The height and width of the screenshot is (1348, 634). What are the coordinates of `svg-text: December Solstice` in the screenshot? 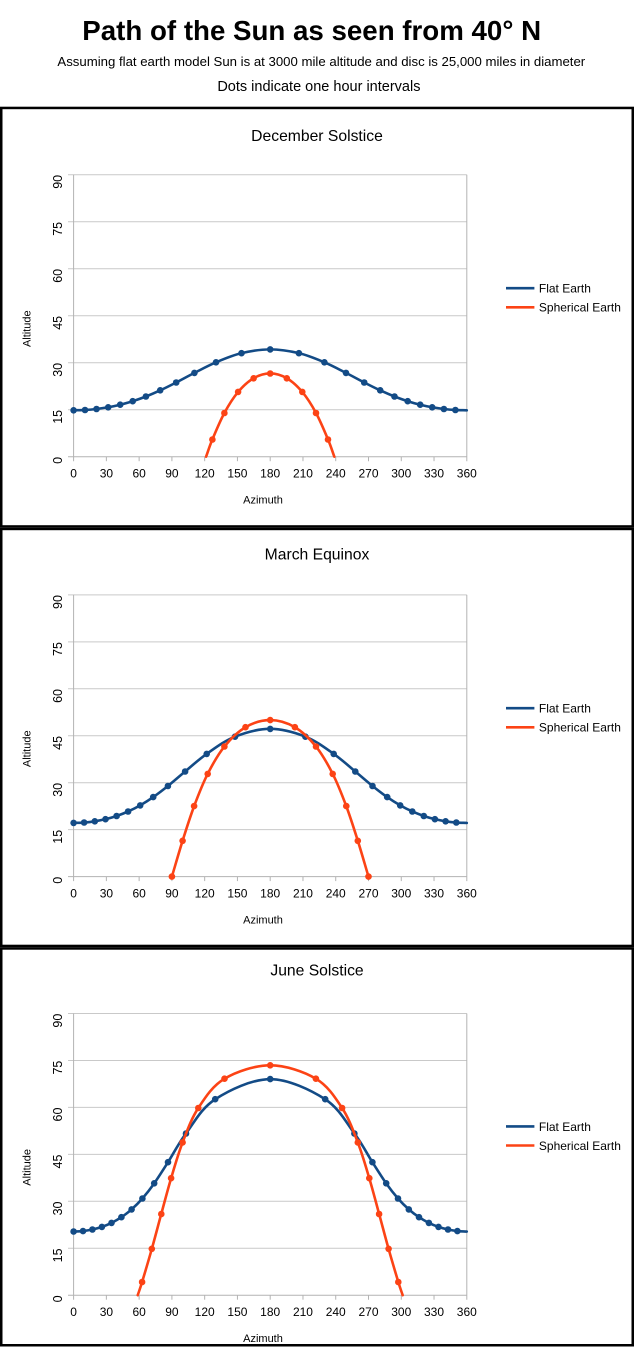 It's located at (317, 136).